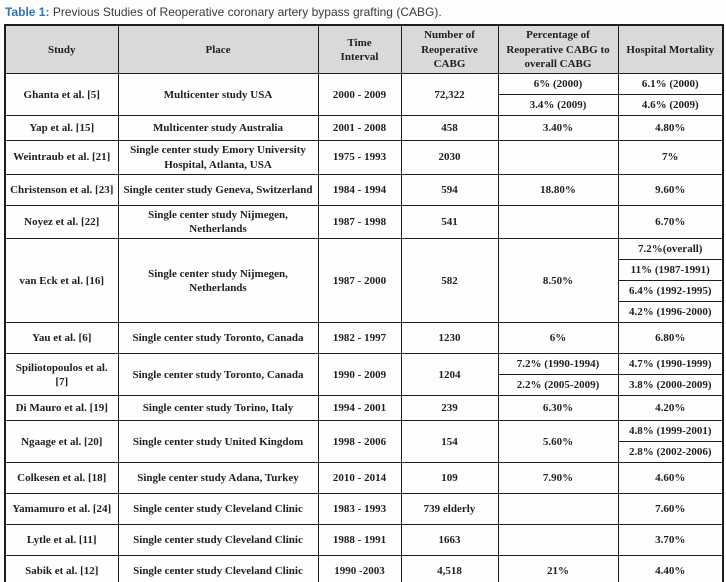 This screenshot has width=726, height=582. I want to click on cell-study: Christenson et al. [23], so click(61, 189).